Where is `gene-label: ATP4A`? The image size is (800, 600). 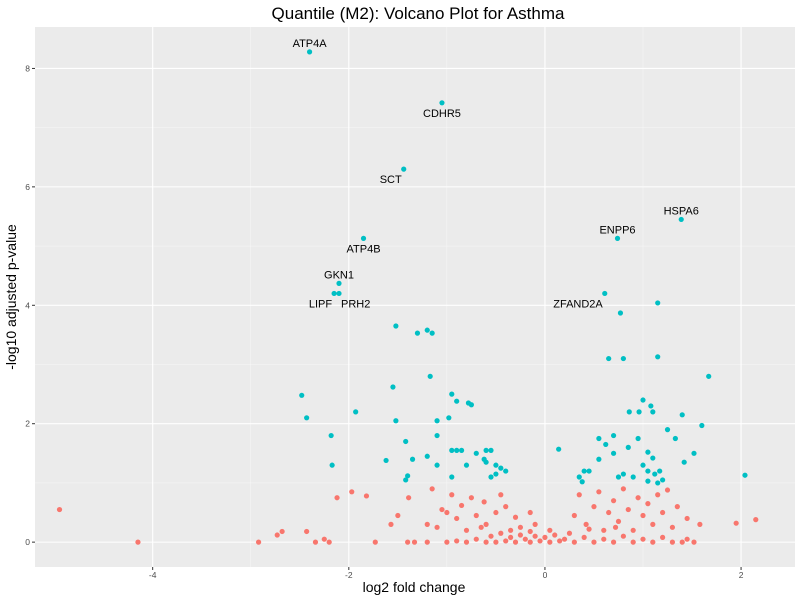
gene-label: ATP4A is located at coordinates (310, 44).